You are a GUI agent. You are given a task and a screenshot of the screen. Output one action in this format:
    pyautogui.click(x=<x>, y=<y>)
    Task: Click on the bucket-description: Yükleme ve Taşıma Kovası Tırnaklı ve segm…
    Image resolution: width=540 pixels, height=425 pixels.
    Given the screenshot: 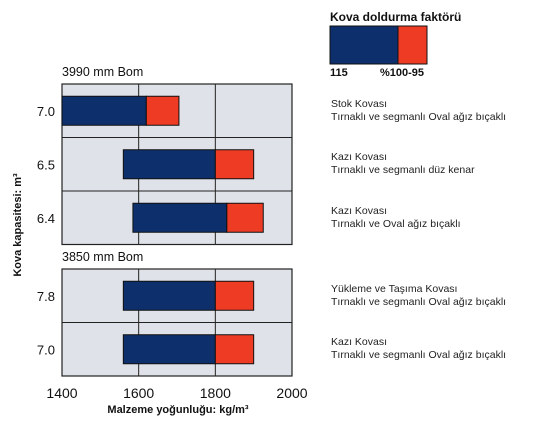 What is the action you would take?
    pyautogui.click(x=418, y=296)
    